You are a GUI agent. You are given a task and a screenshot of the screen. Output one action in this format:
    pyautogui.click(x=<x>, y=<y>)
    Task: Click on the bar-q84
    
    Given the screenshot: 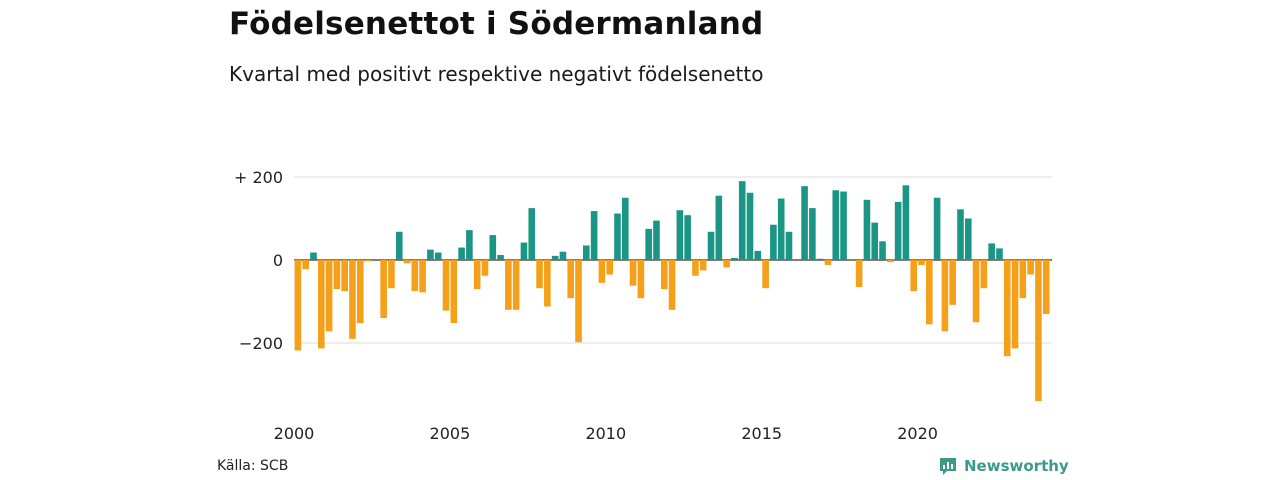 What is the action you would take?
    pyautogui.click(x=952, y=282)
    